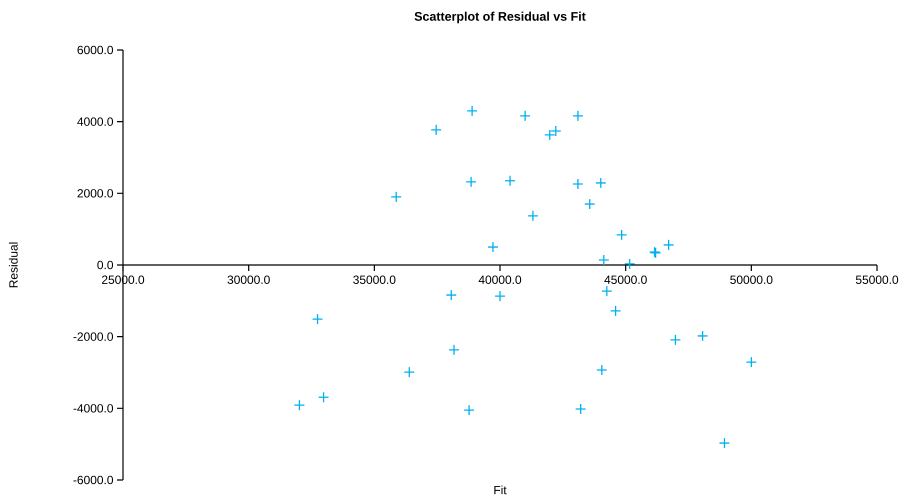 Image resolution: width=915 pixels, height=504 pixels. Describe the element at coordinates (93, 480) in the screenshot. I see `y-tick-label: -6000.0` at that location.